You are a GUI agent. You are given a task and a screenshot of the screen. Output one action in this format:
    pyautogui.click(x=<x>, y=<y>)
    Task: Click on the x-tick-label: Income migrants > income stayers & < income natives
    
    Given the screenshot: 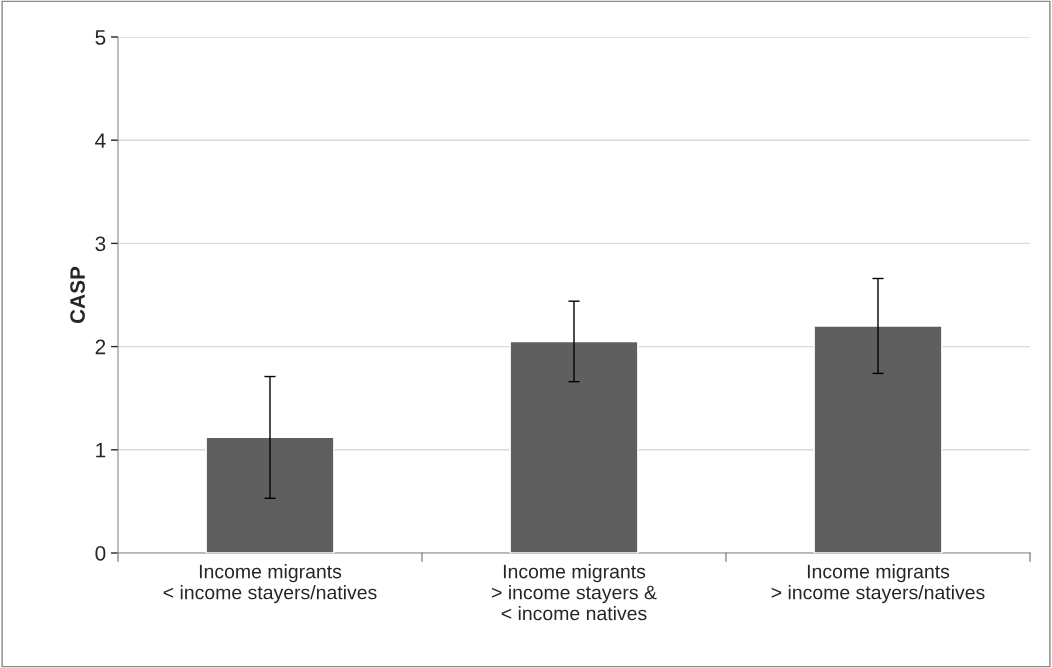 What is the action you would take?
    pyautogui.click(x=574, y=592)
    